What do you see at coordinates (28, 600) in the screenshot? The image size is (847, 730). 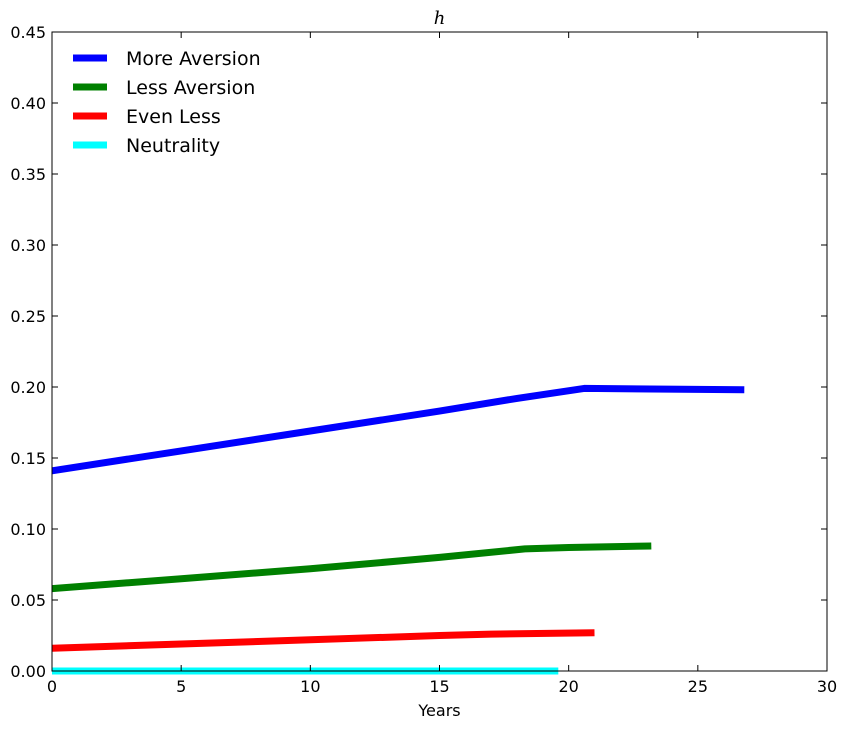 I see `y-tick-label: 0.05` at bounding box center [28, 600].